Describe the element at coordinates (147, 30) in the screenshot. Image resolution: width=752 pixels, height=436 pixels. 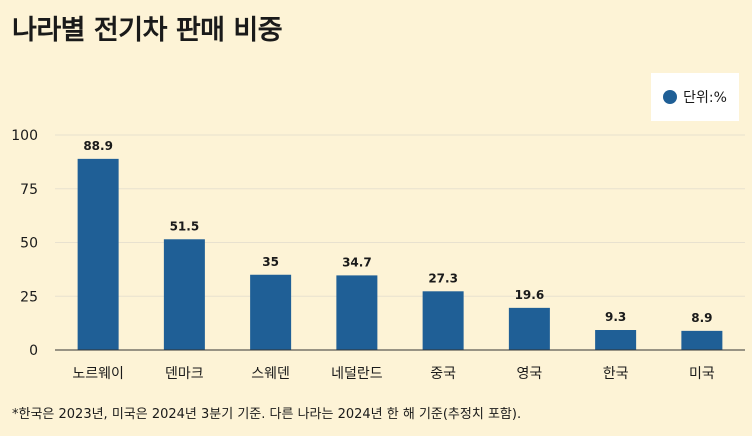
I see `chart-title: 나라별 전기차 판매 비중` at that location.